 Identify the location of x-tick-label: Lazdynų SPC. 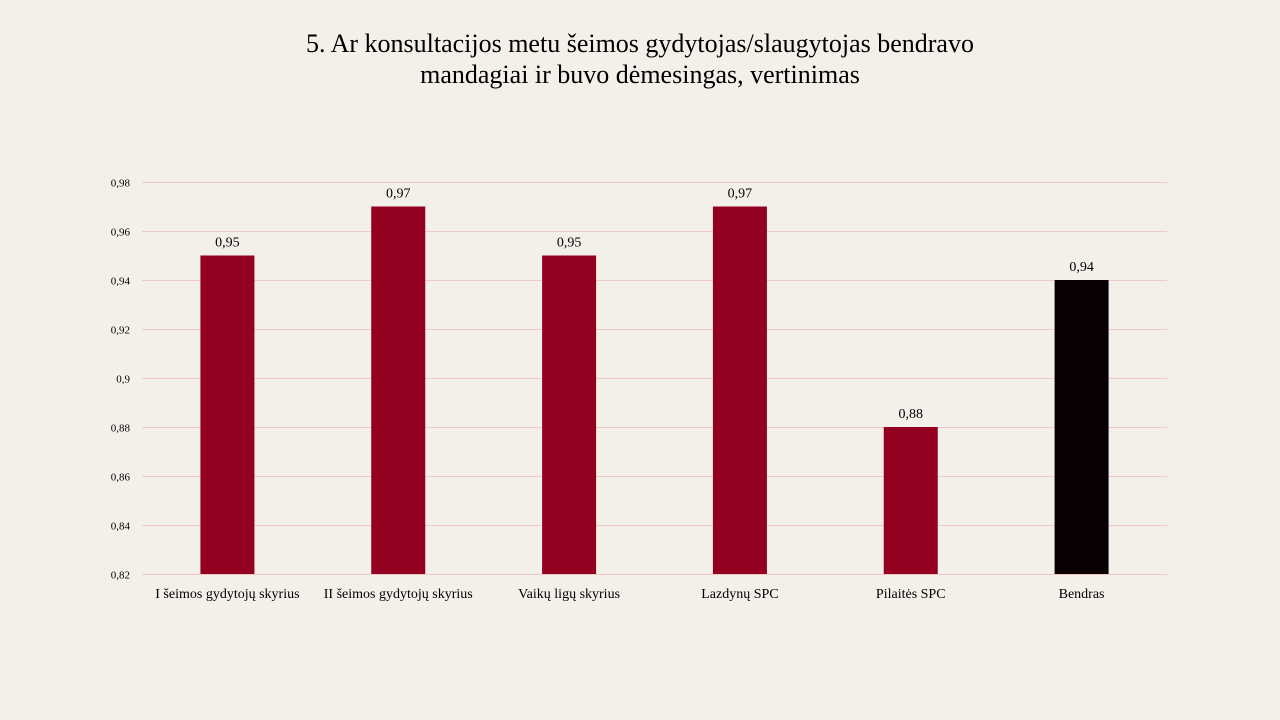
(739, 594).